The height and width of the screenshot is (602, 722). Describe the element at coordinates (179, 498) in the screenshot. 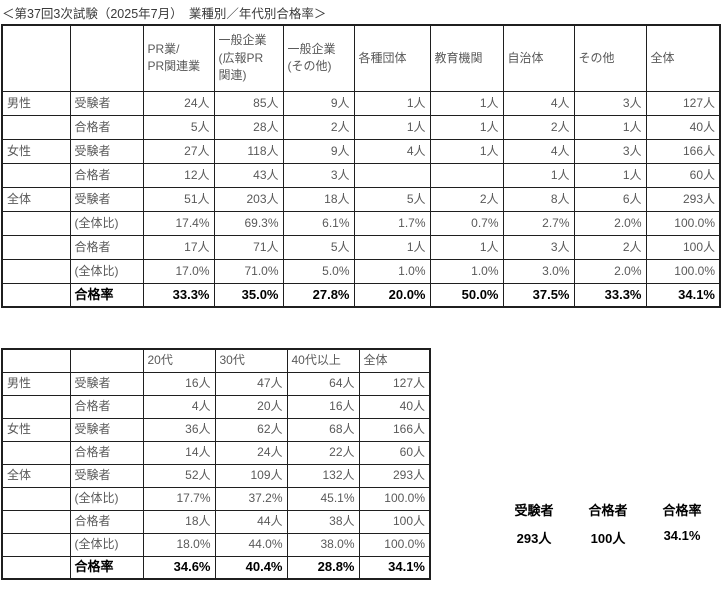

I see `value-cell: 17.7%` at that location.